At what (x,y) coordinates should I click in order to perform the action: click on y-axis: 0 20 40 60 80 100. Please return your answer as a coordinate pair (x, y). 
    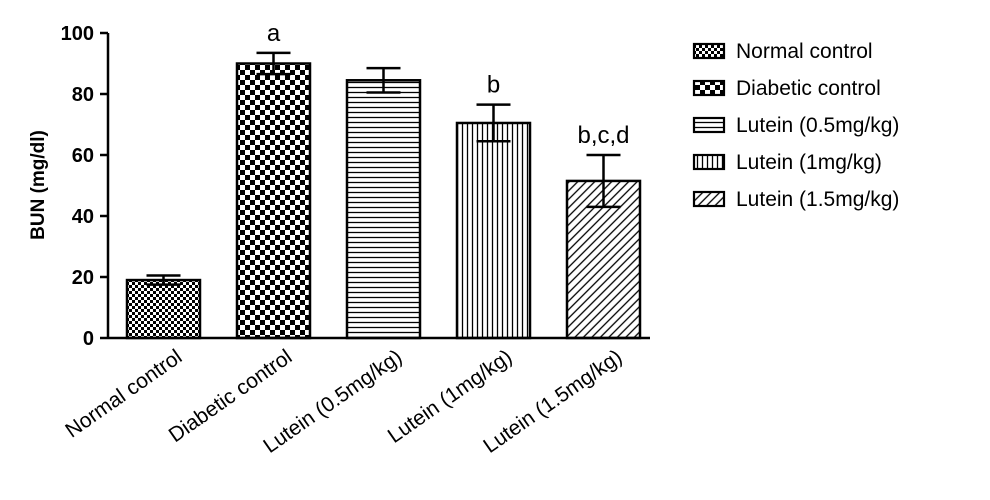
    Looking at the image, I should click on (85, 186).